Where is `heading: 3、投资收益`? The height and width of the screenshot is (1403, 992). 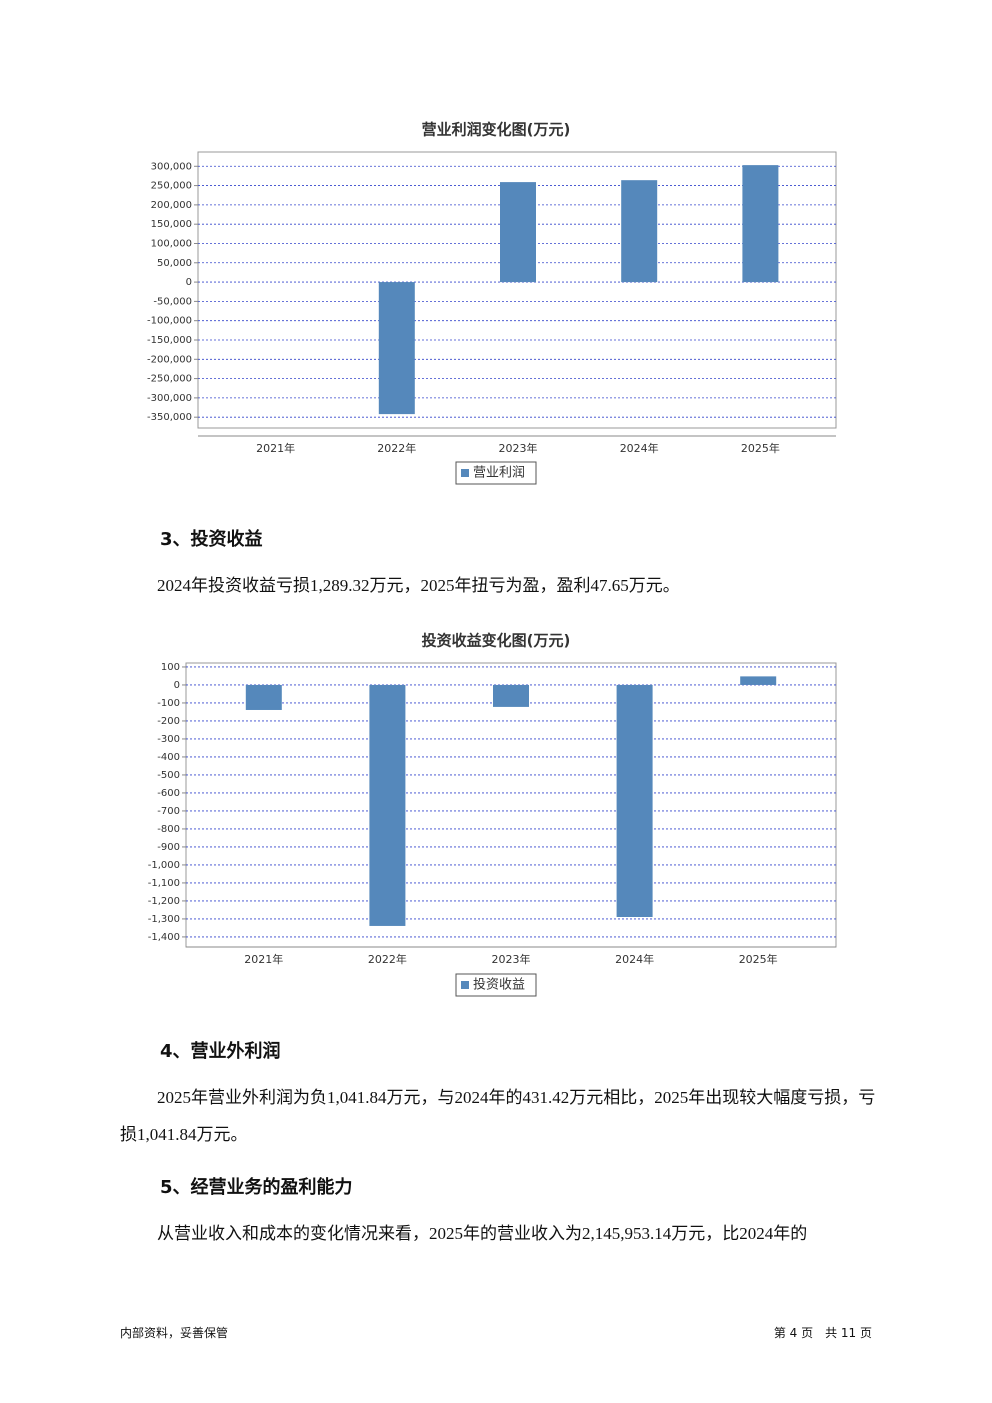
heading: 3、投资收益 is located at coordinates (211, 539).